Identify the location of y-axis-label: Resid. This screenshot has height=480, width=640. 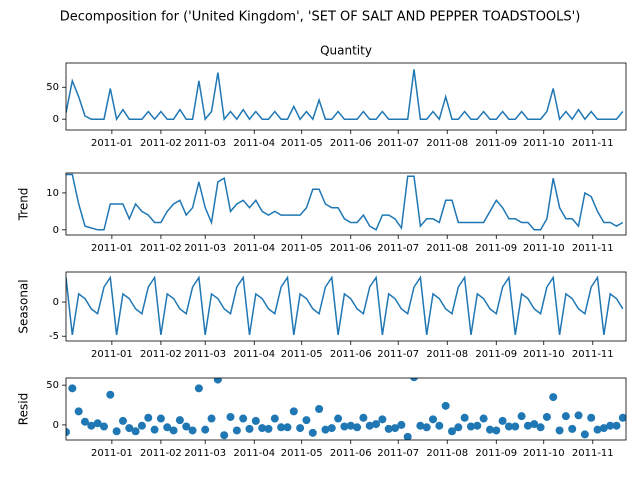
(24, 409).